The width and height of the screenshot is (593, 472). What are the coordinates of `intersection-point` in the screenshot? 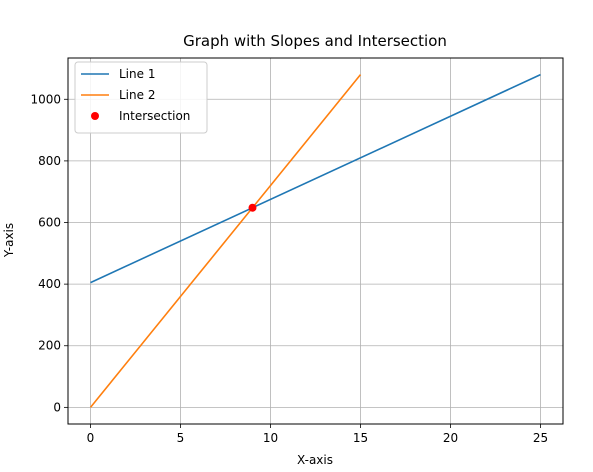 It's located at (252, 207).